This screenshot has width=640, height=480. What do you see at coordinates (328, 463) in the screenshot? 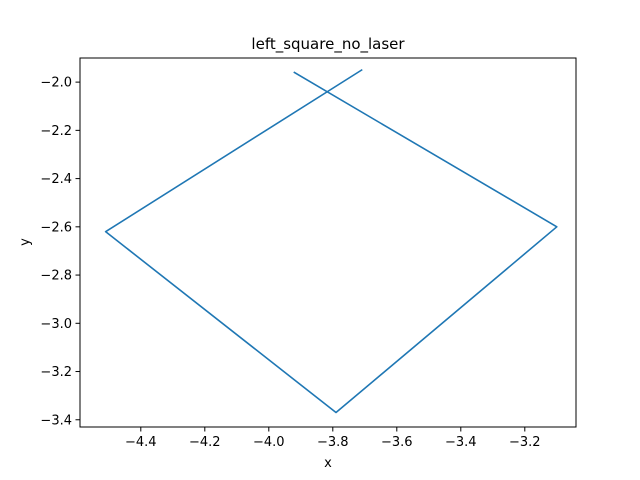
I see `x-axis-label: x` at bounding box center [328, 463].